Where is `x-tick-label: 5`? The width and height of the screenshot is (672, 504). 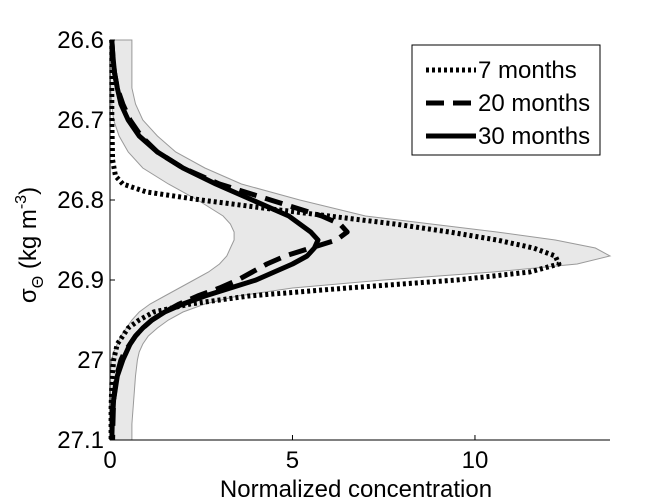 x-tick-label: 5 is located at coordinates (292, 460).